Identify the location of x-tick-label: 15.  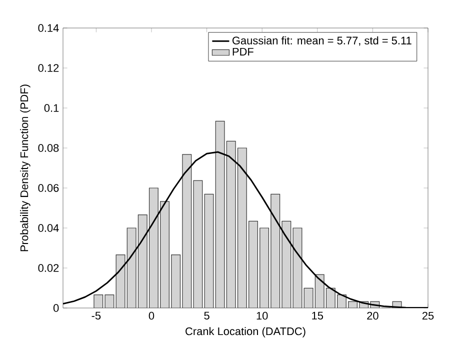
(318, 316).